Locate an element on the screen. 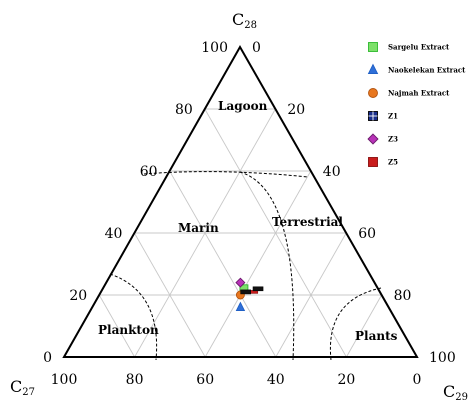 The width and height of the screenshot is (471, 406). legend-item-label: Naokelekan Extract is located at coordinates (427, 70).